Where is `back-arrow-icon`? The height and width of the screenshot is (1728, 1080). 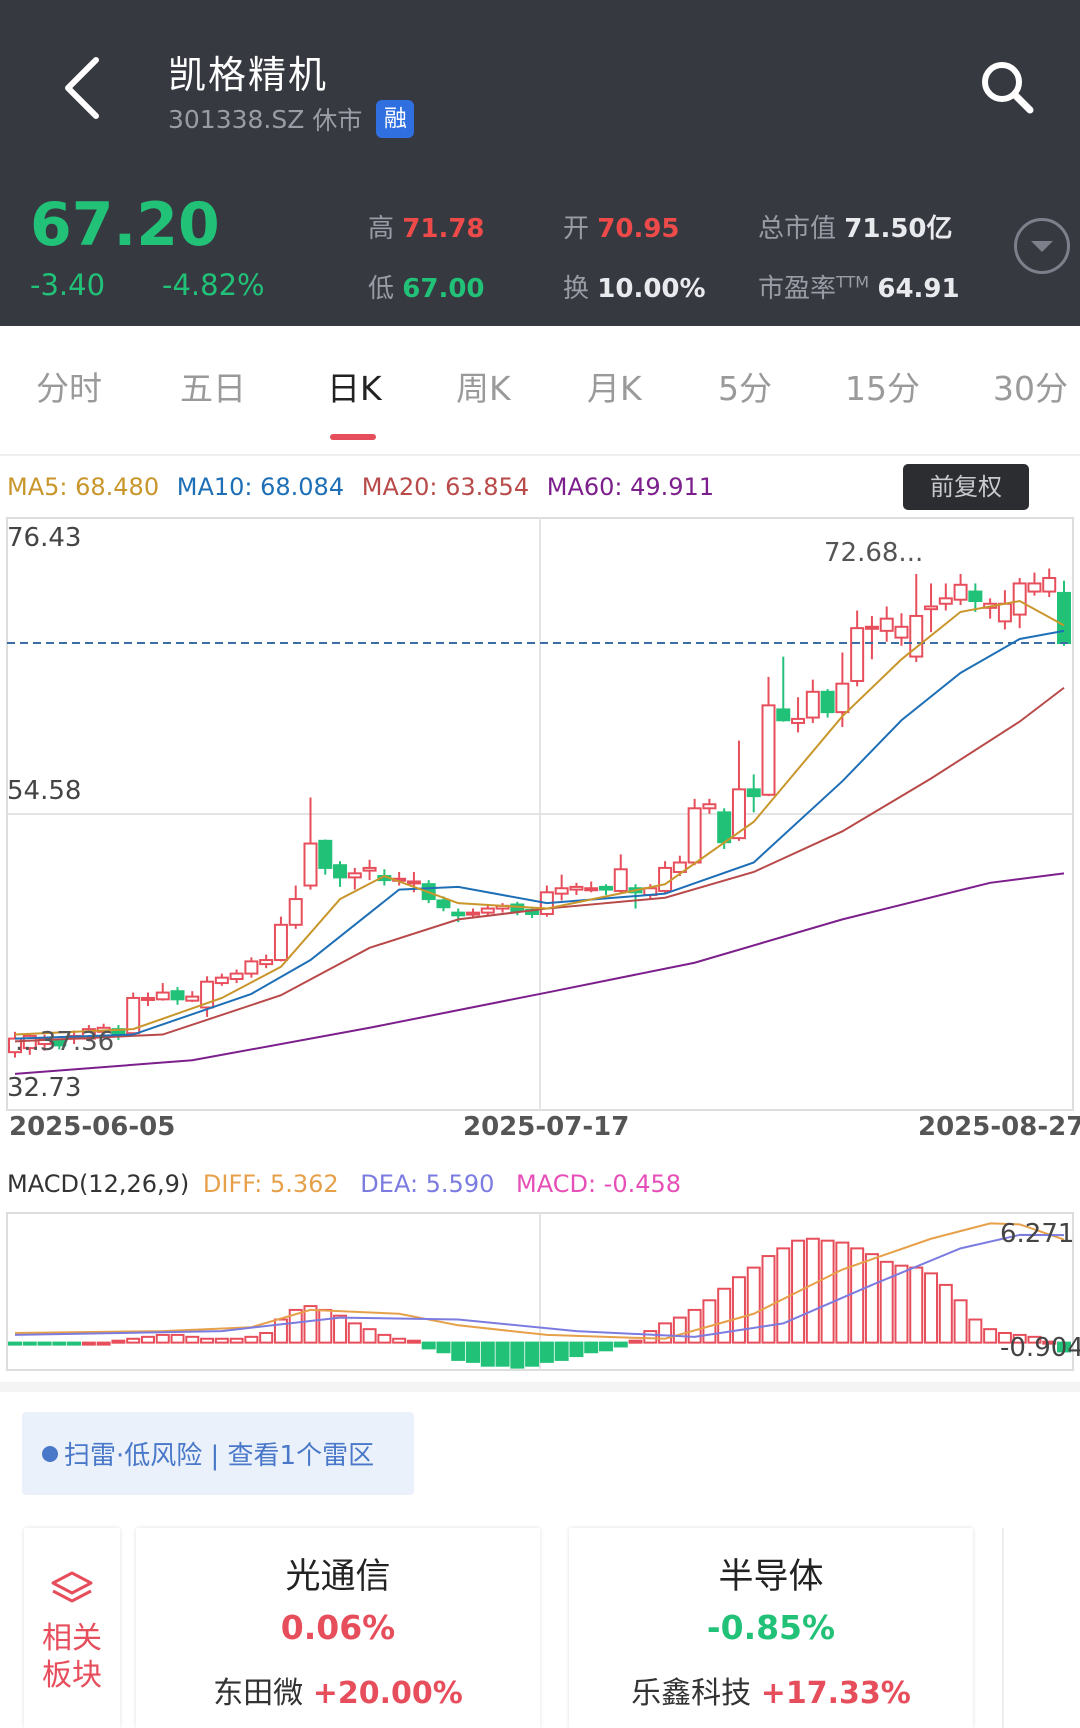 back-arrow-icon is located at coordinates (88, 90).